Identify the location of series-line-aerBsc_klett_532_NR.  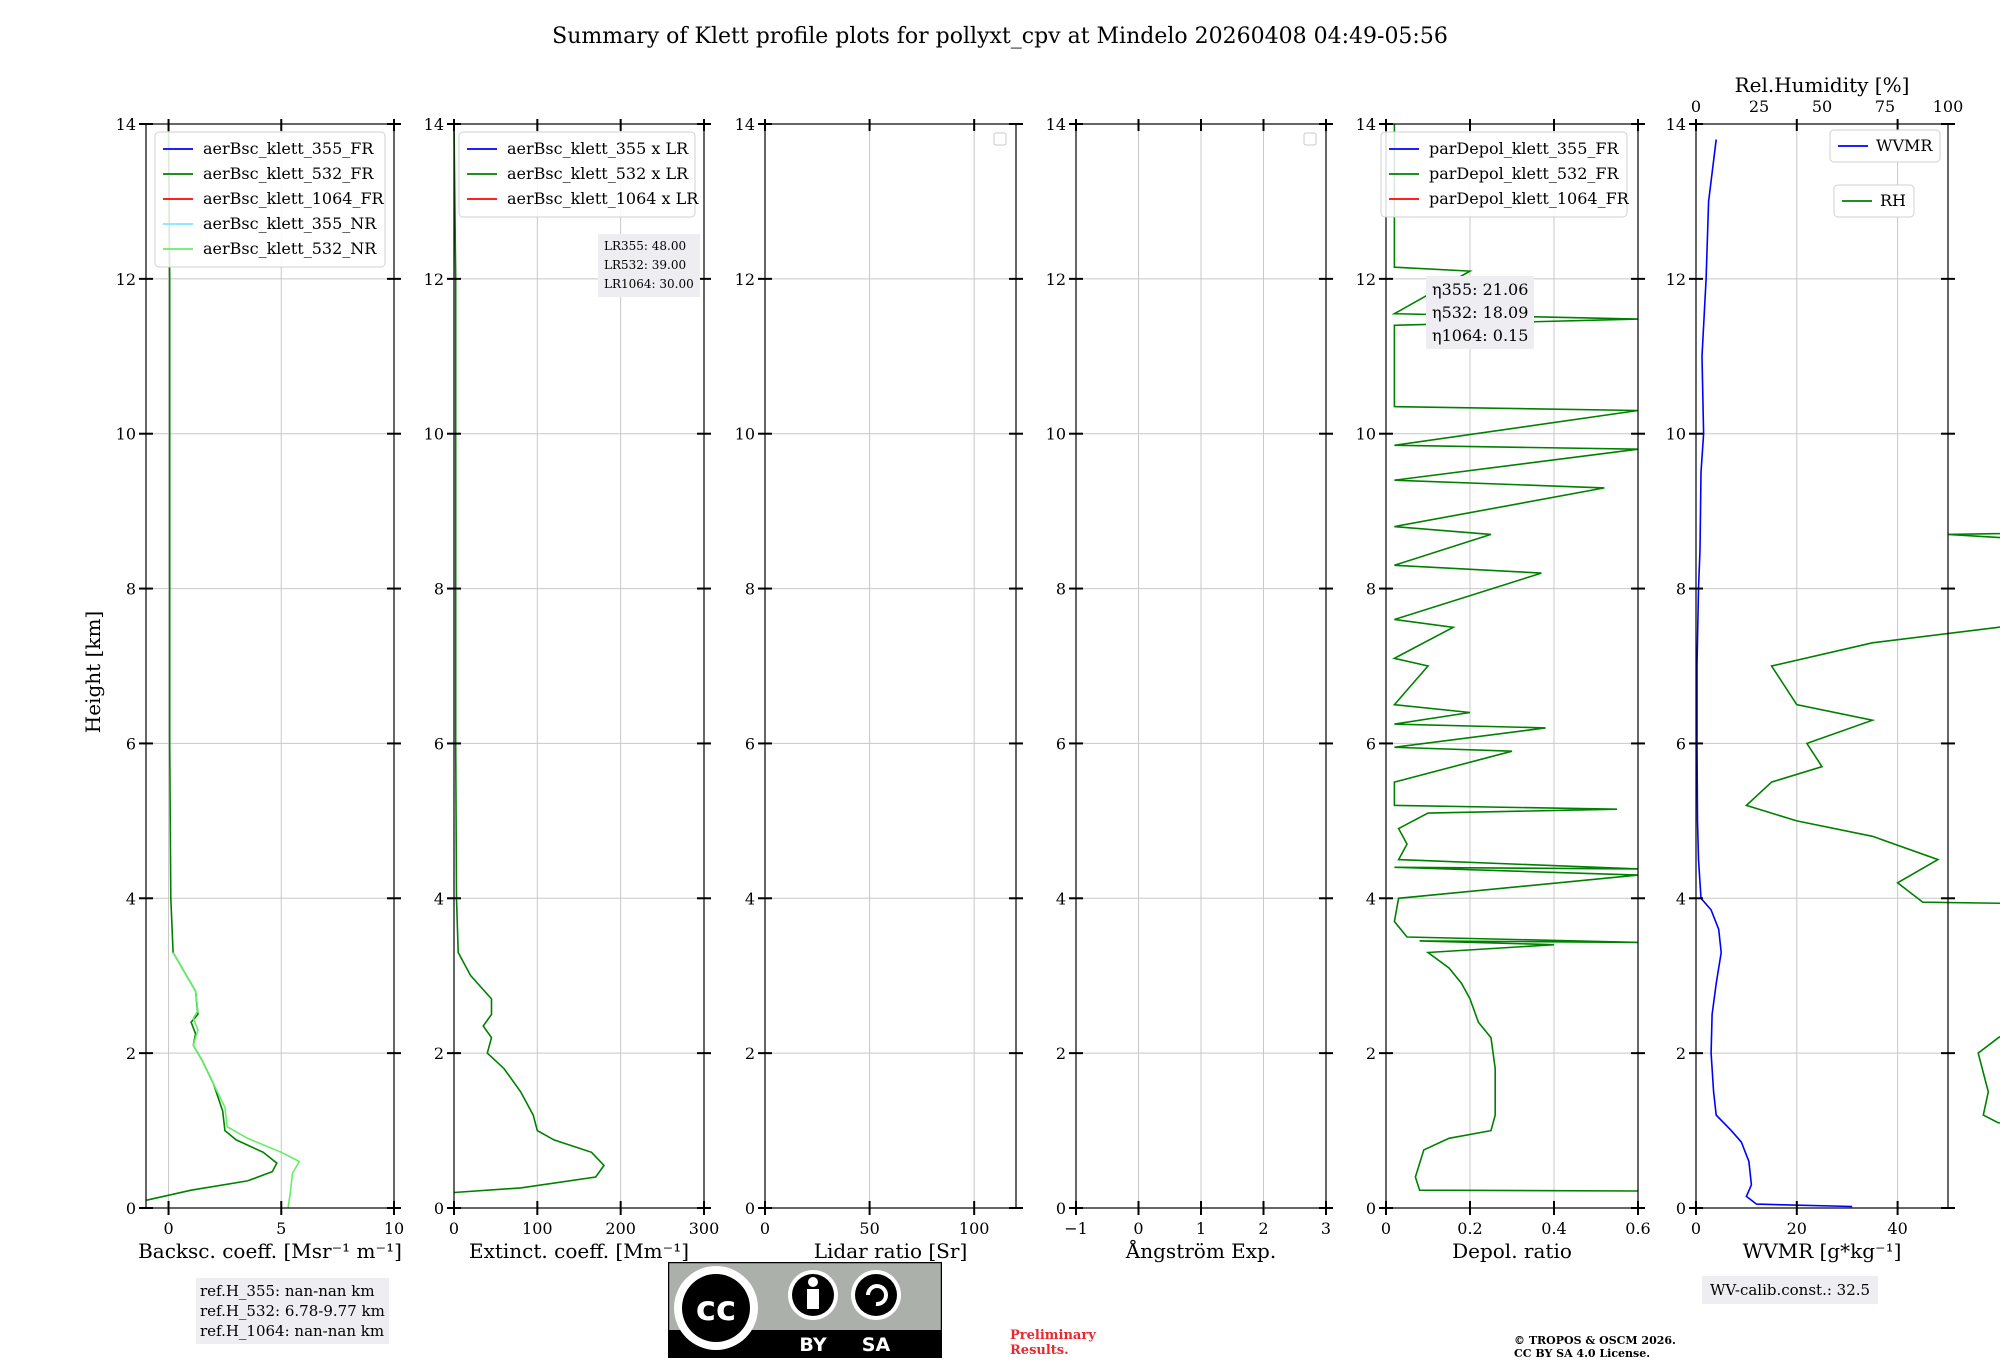
(236, 1080).